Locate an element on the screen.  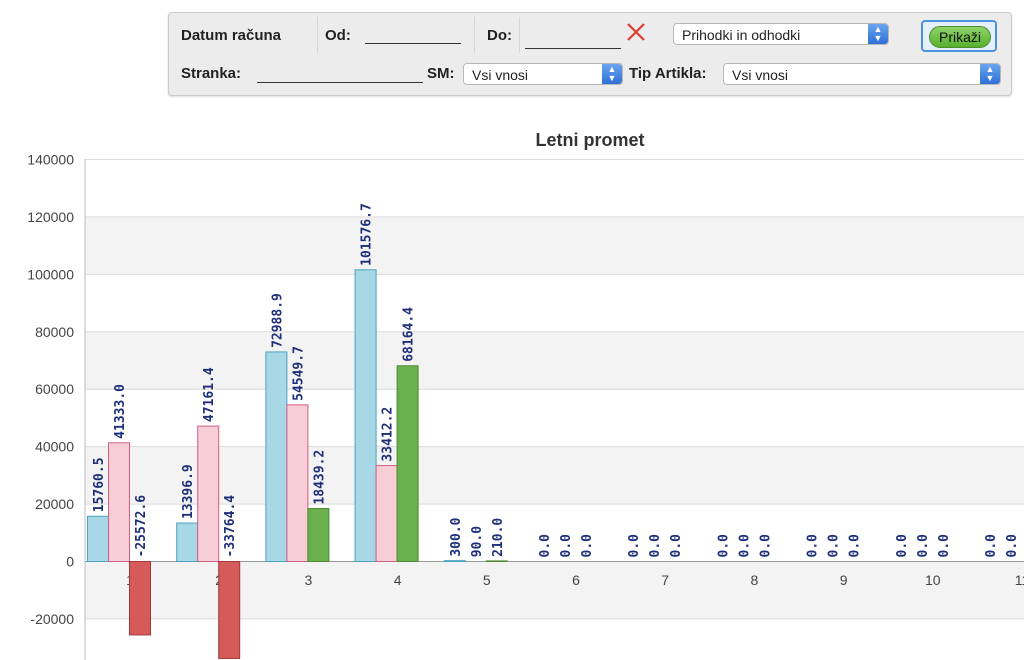
item-type-label: Tip Artikla: is located at coordinates (668, 73).